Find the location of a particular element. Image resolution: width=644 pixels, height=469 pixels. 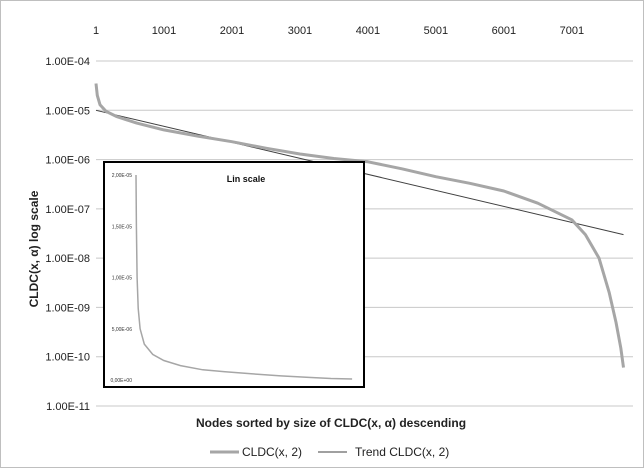

y-tick-label: 1.00E-10 is located at coordinates (67, 358).